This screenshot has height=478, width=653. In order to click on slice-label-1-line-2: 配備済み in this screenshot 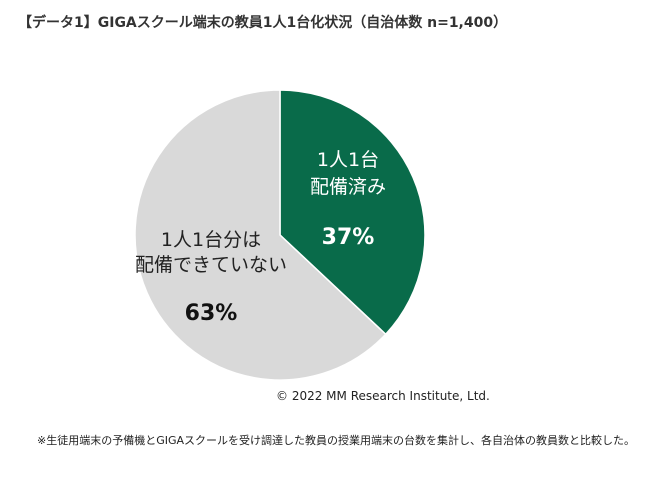, I will do `click(348, 187)`.